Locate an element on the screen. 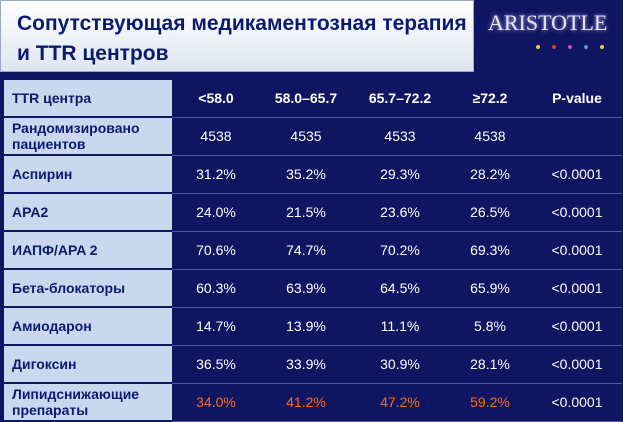  table-cell: 24.0% is located at coordinates (216, 212).